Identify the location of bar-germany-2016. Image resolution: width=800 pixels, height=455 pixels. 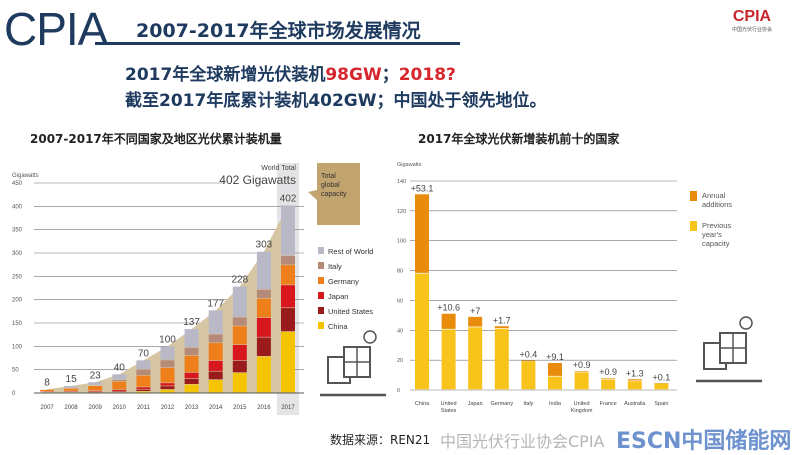
(264, 308).